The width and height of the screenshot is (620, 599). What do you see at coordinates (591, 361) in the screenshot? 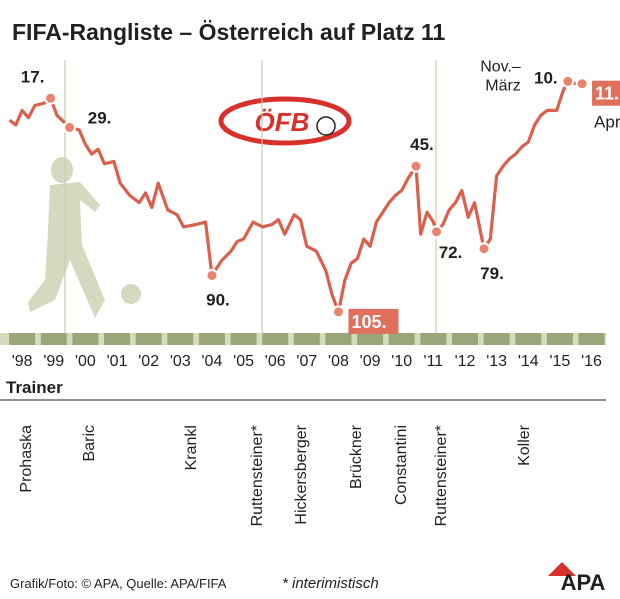
I see `x-tick-label: '16` at bounding box center [591, 361].